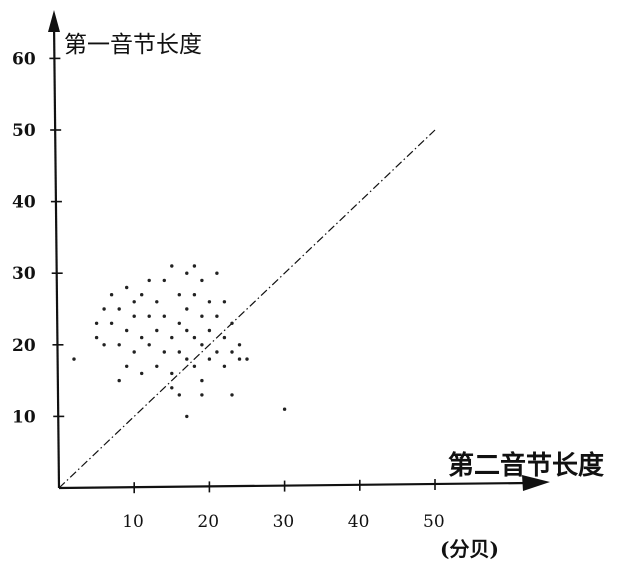 This screenshot has height=571, width=623. Describe the element at coordinates (469, 549) in the screenshot. I see `x-axis-unit: (分贝)` at that location.